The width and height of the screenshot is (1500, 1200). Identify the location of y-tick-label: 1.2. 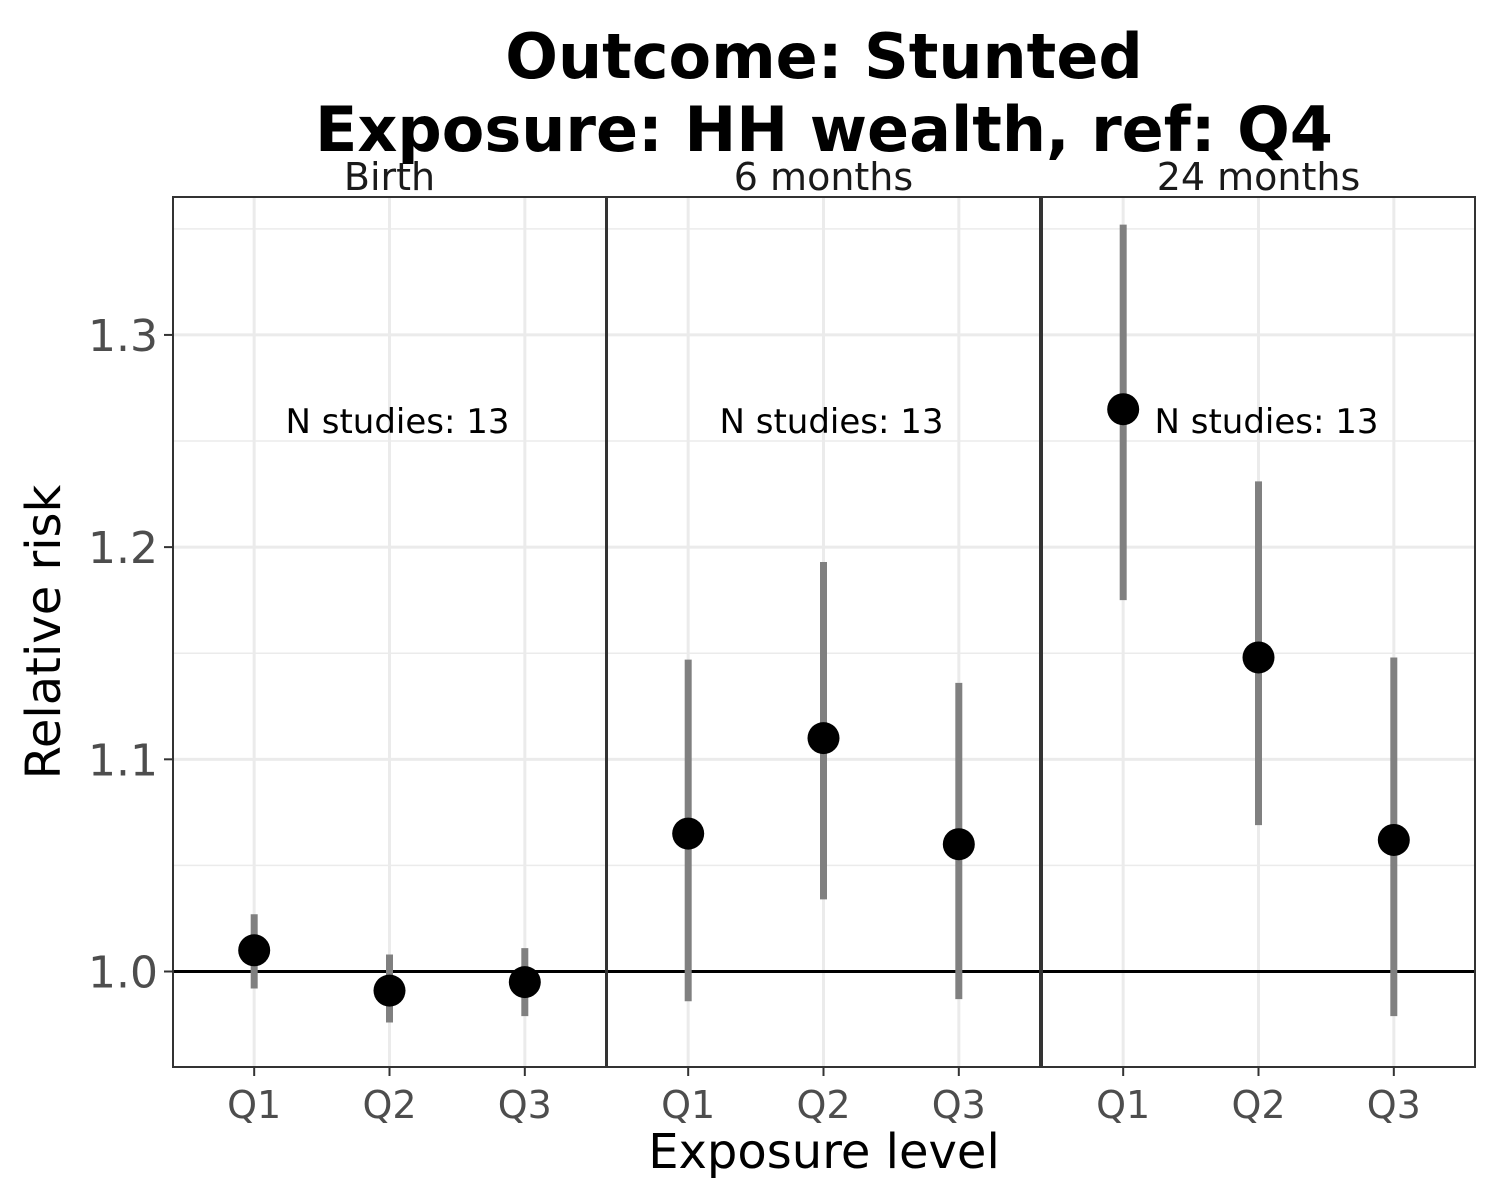
(123, 548).